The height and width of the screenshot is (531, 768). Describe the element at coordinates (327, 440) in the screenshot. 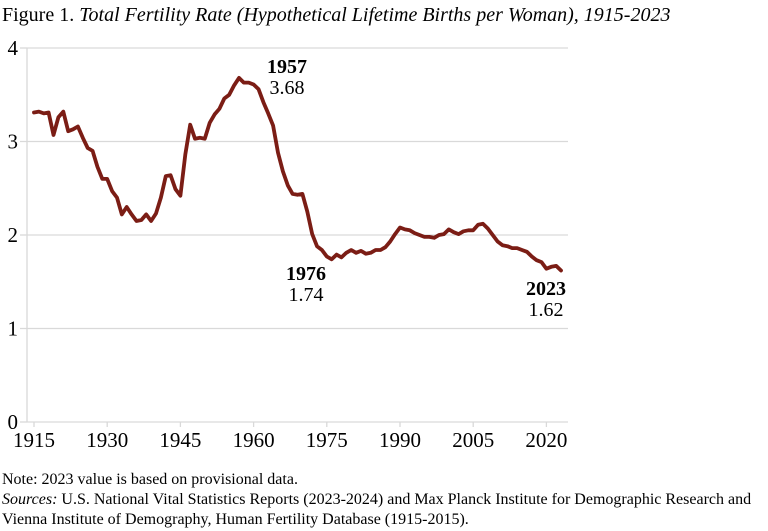

I see `x-tick-label-1975: 1975` at that location.